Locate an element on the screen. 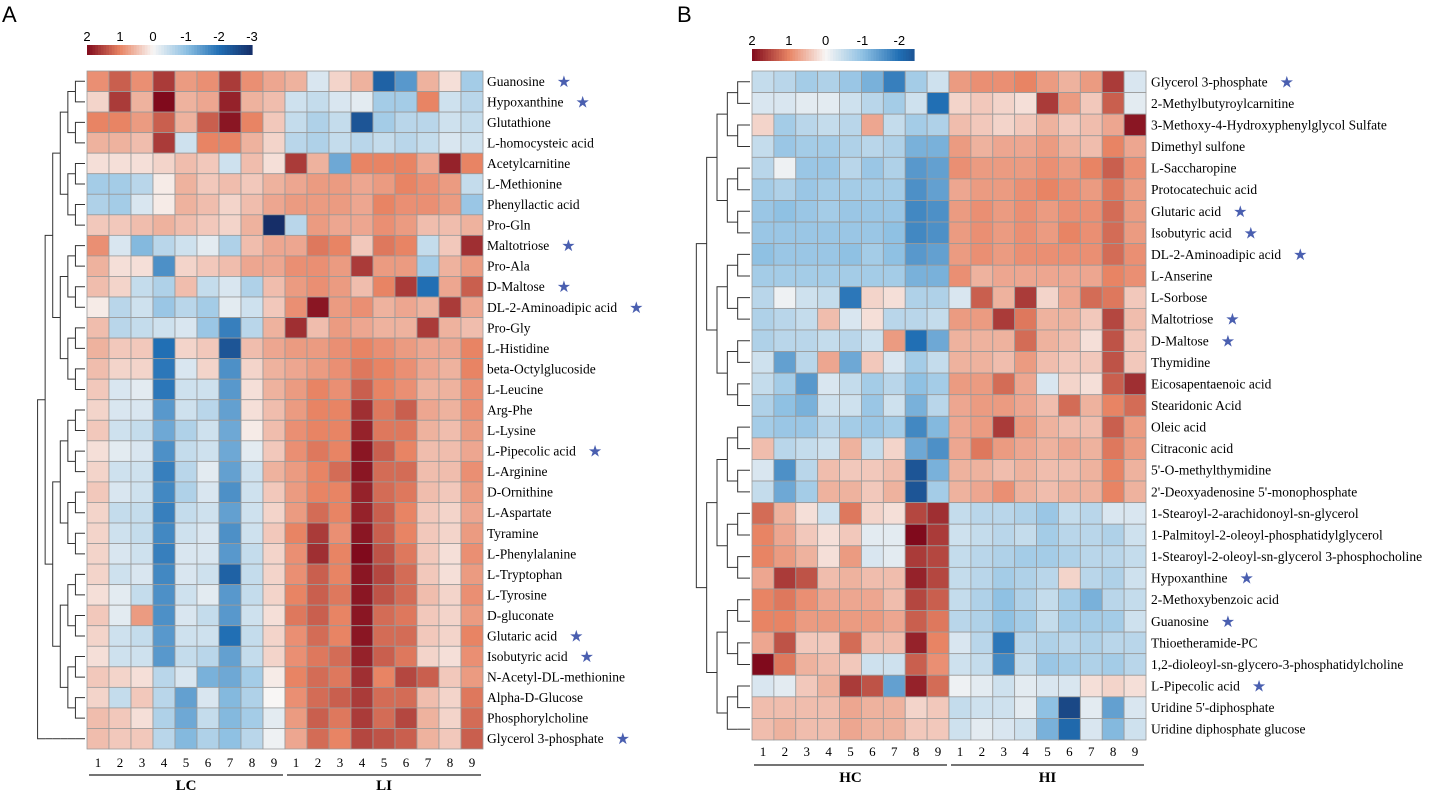  row-label: L-homocysteic acid is located at coordinates (540, 142).